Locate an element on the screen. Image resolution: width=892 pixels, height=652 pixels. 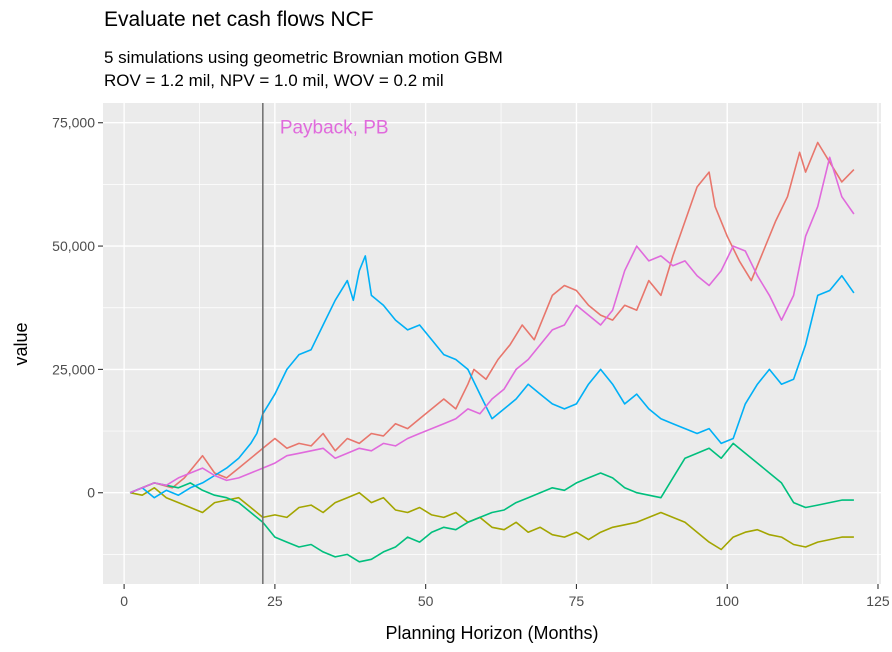
y-axis: 0 25,000 50,000 75,000 is located at coordinates (77, 308).